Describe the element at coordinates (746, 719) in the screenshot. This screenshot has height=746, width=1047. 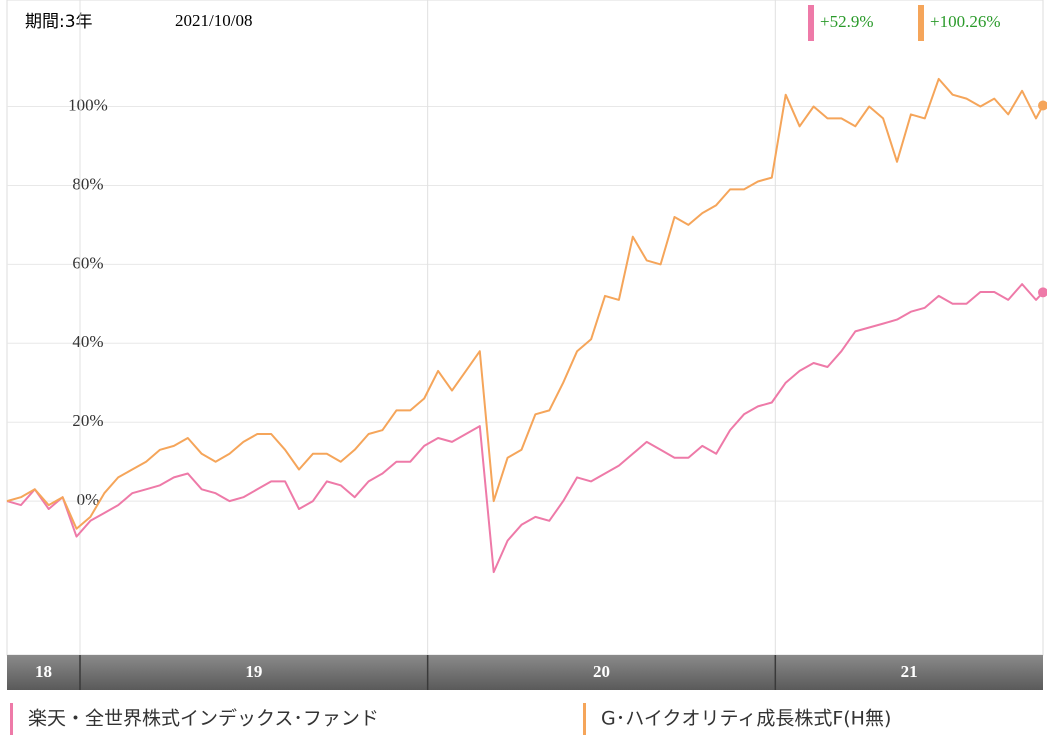
I see `legend-label: G･ハイクオリティ成長株式F(H無)` at that location.